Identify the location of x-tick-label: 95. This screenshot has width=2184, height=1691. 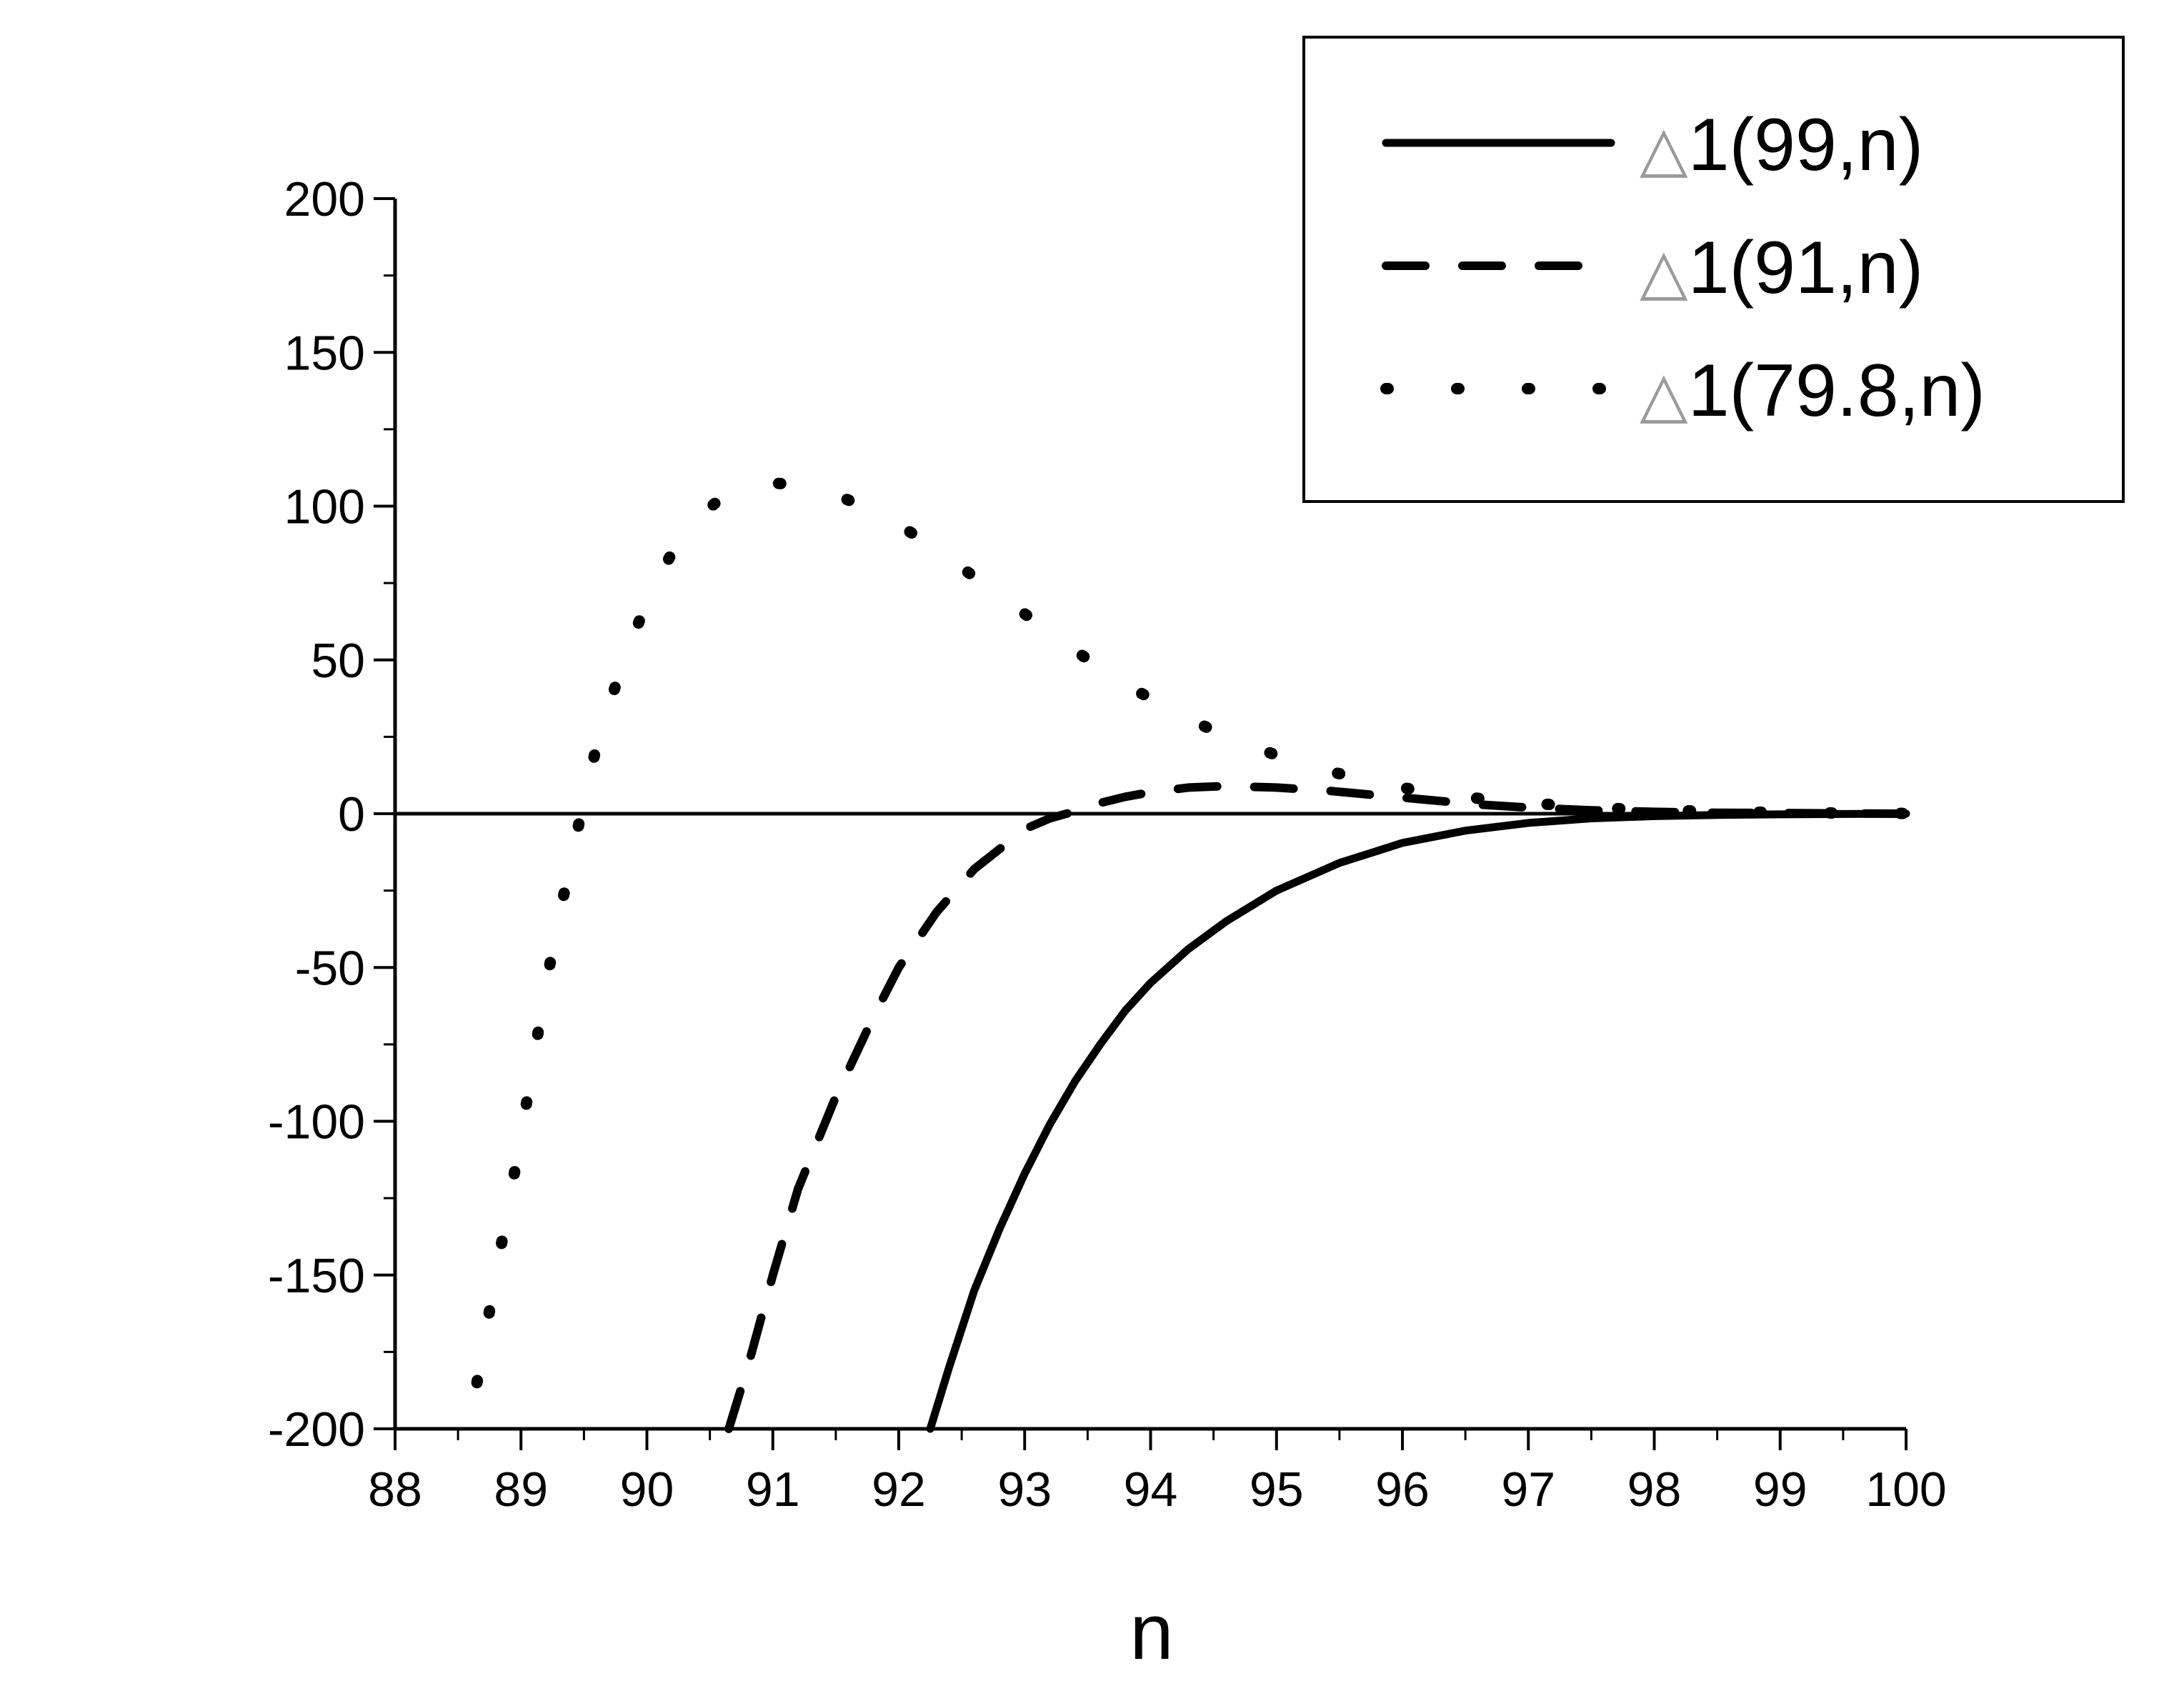
(1277, 1489).